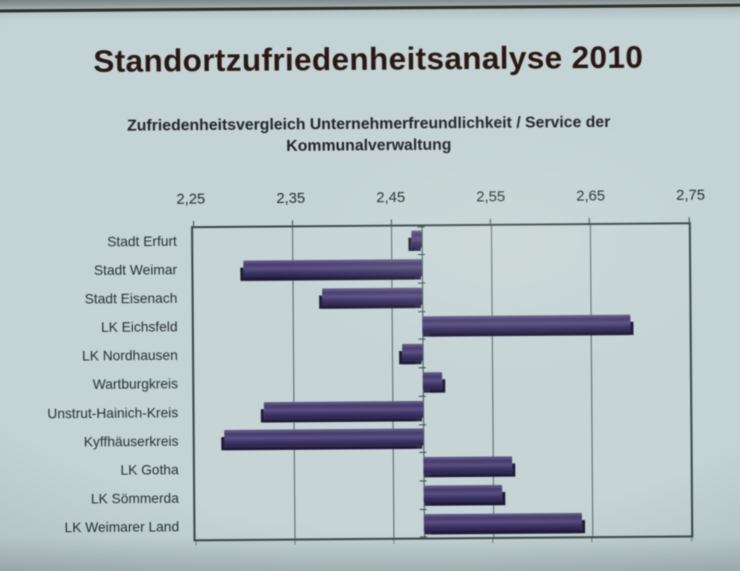  Describe the element at coordinates (369, 146) in the screenshot. I see `chart-title-line2: Kommunalverwaltung` at that location.